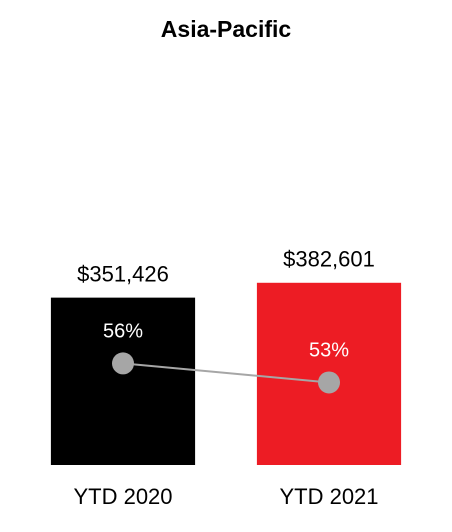 The height and width of the screenshot is (532, 452). What do you see at coordinates (329, 351) in the screenshot?
I see `value-label: 53%` at bounding box center [329, 351].